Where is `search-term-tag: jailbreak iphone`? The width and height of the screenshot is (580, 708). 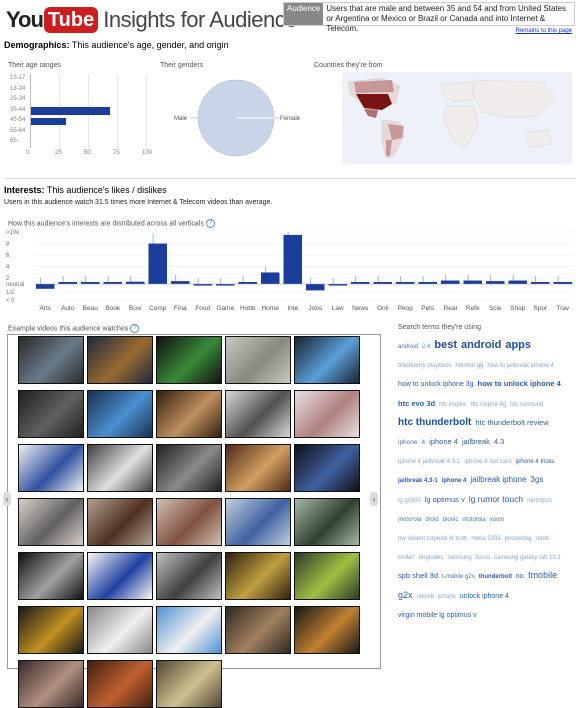 search-term-tag: jailbreak iphone is located at coordinates (498, 480).